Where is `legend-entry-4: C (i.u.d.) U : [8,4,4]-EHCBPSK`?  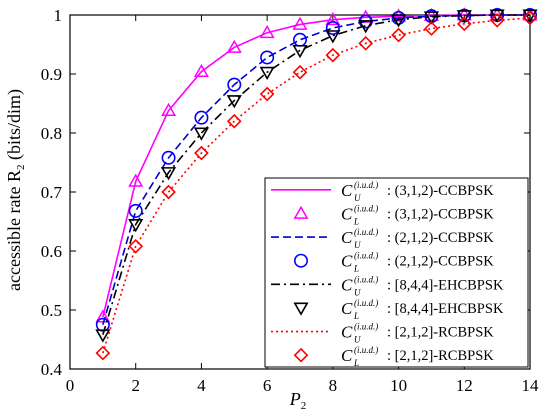 legend-entry-4: C (i.u.d.) U : [8,4,4]-EHCBPSK is located at coordinates (387, 285).